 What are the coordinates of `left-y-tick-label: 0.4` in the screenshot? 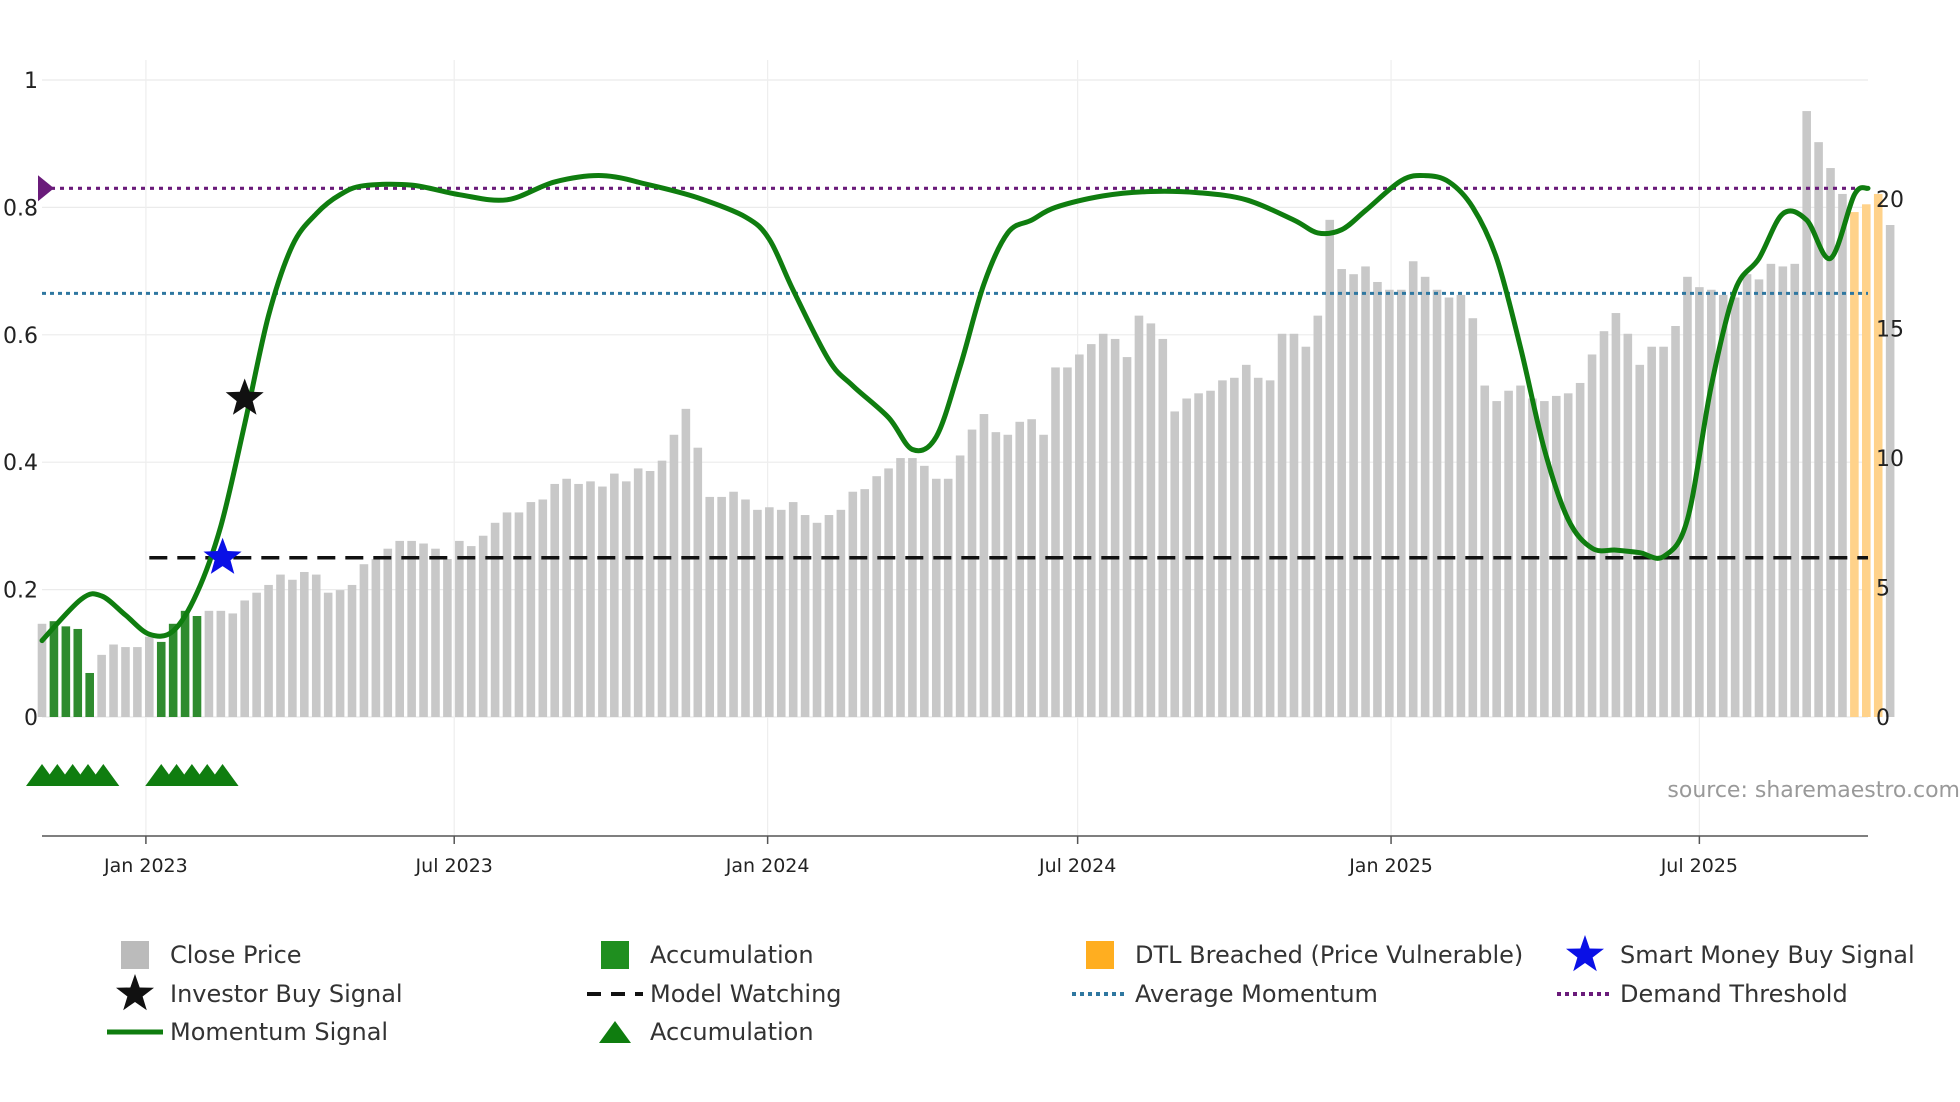 It's located at (20, 463).